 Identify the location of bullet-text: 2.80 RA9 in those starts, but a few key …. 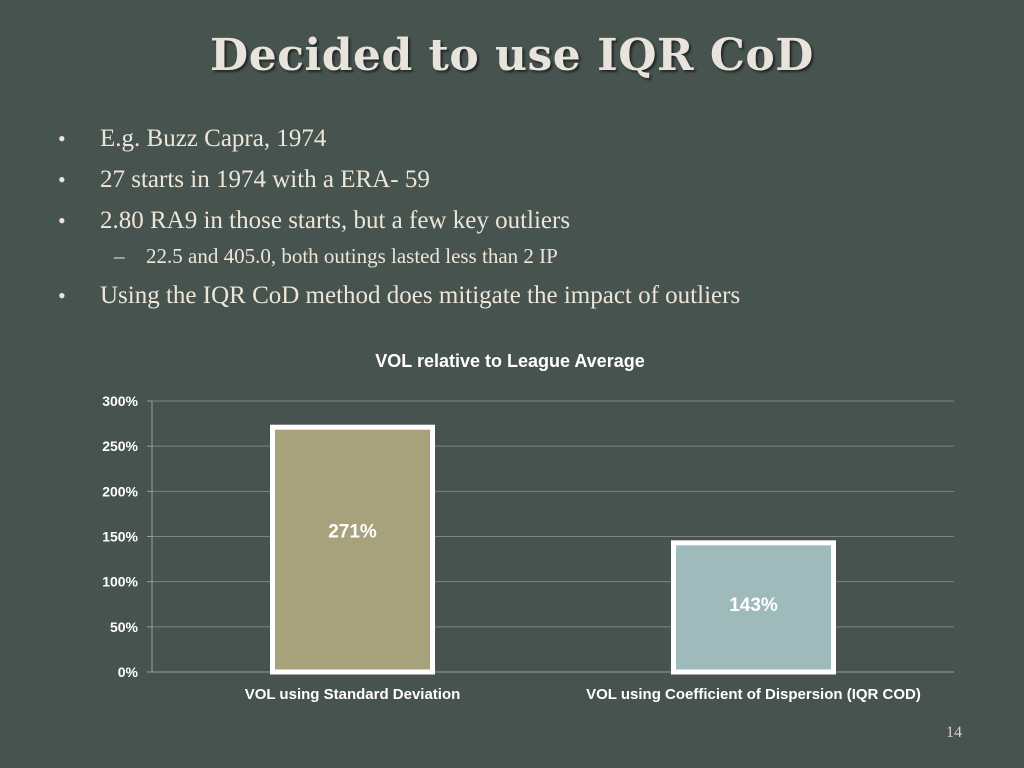
(335, 220).